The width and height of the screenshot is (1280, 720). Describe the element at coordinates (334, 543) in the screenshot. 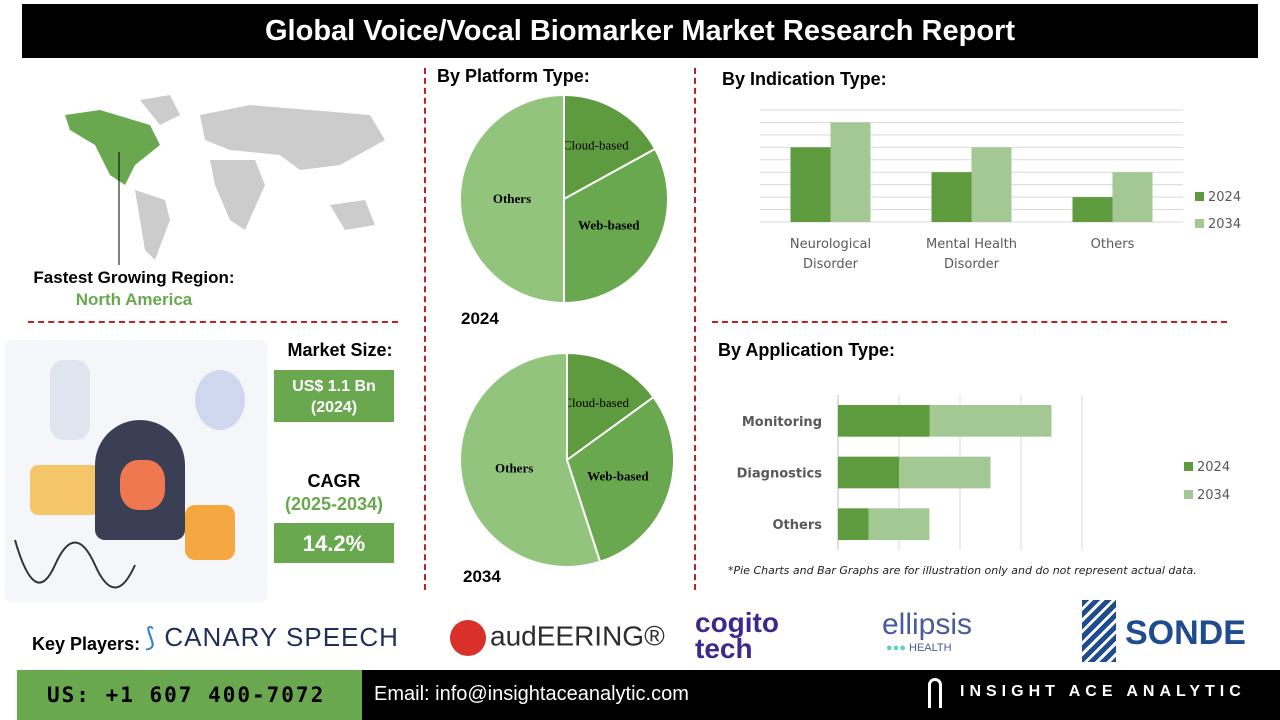

I see `cagr-value: 14.2%` at that location.